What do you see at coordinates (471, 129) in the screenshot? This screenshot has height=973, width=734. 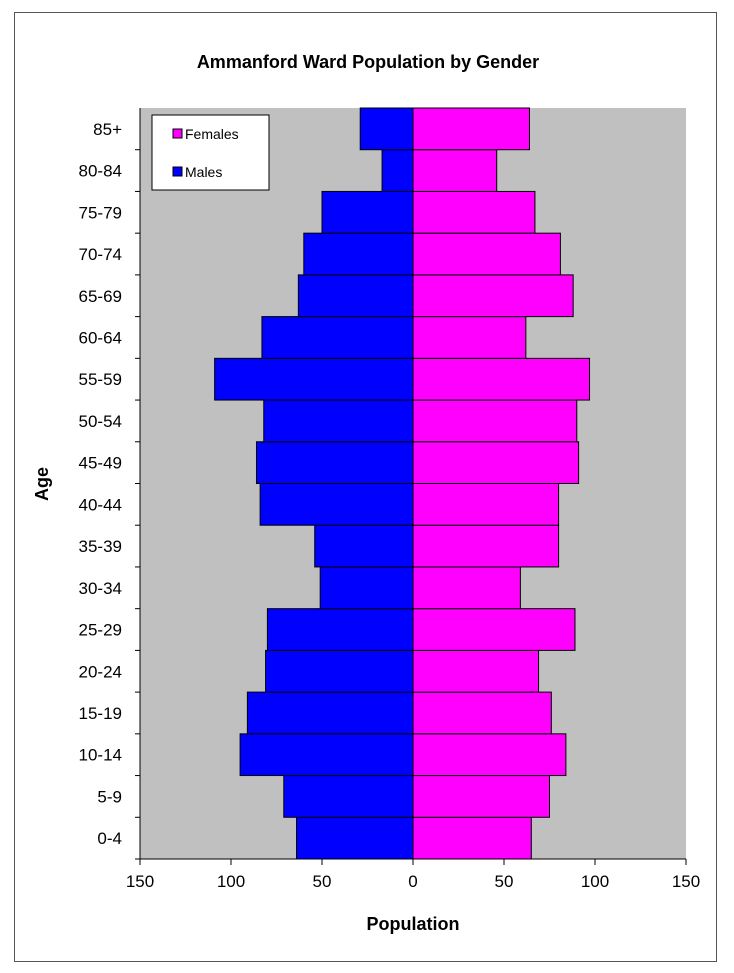 I see `bar-females-85+` at bounding box center [471, 129].